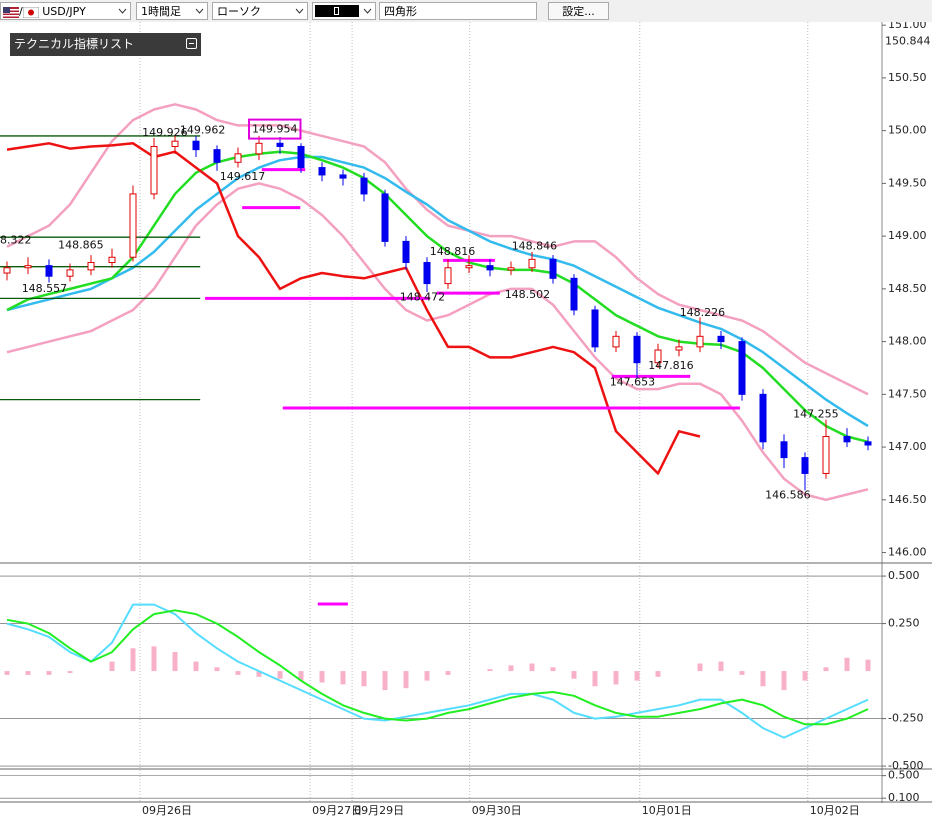 The image size is (932, 821). I want to click on price-annotation: 148.557, so click(44, 288).